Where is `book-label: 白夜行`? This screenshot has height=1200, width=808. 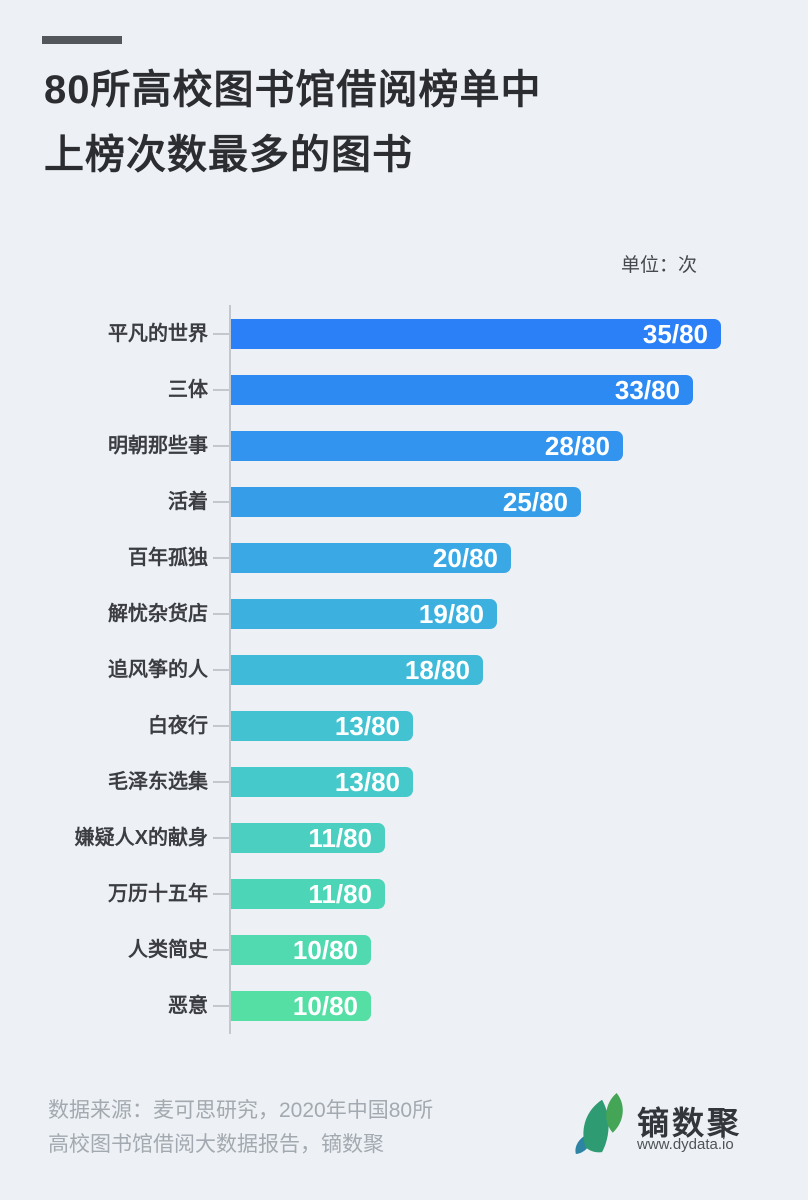
book-label: 白夜行 is located at coordinates (178, 726).